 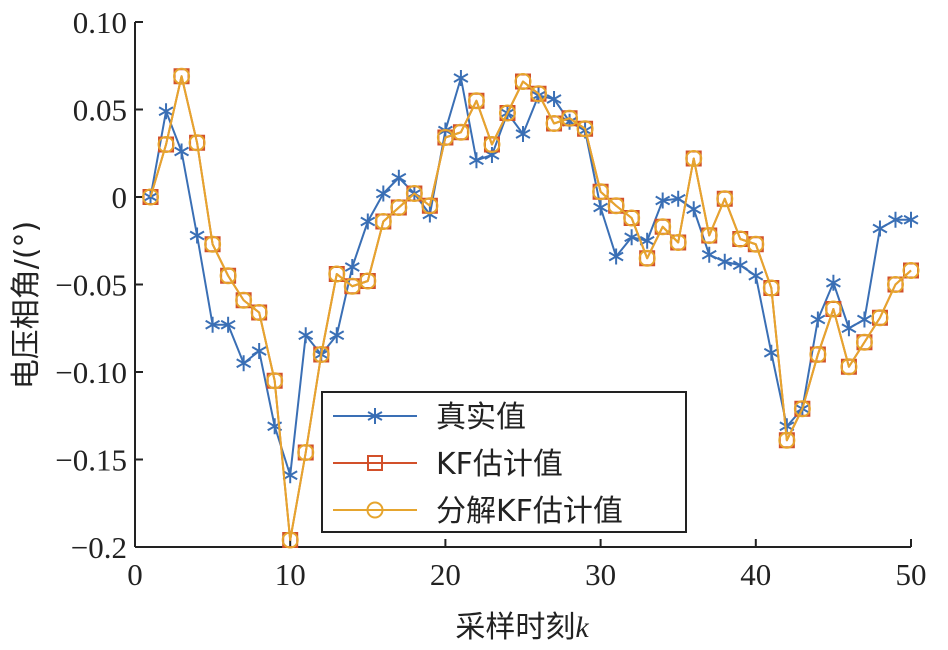 What do you see at coordinates (120, 197) in the screenshot?
I see `y-tick-label: 0` at bounding box center [120, 197].